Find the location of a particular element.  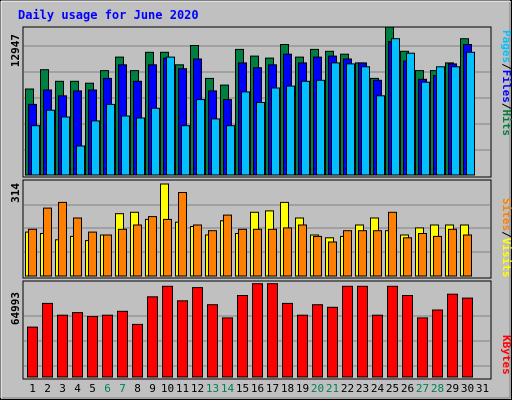

x-tick-label-day-16: 16 is located at coordinates (257, 388).